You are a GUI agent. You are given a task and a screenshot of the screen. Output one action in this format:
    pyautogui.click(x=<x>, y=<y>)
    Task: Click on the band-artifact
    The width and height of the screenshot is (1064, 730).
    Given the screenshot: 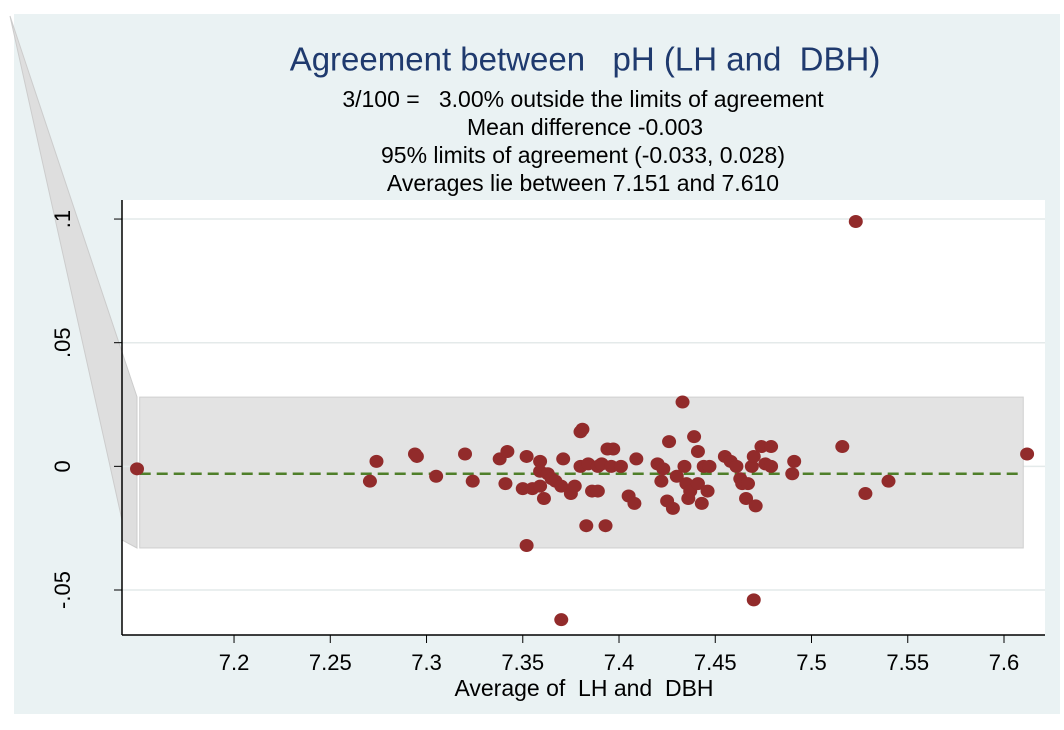 What is the action you would take?
    pyautogui.click(x=73, y=282)
    